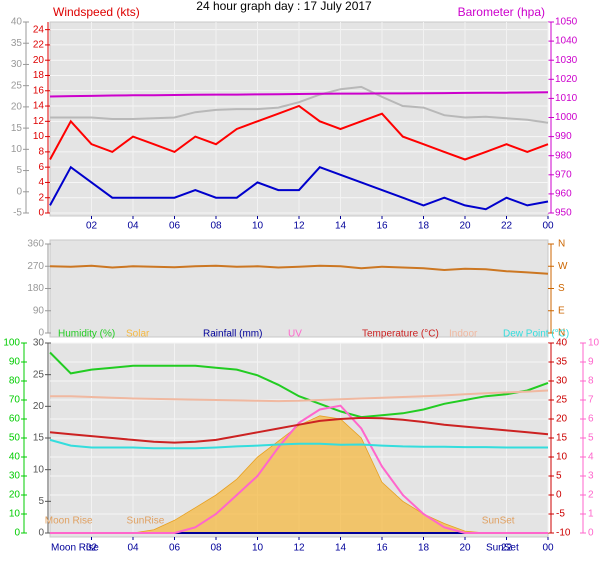  I want to click on y-tick-label: 1050, so click(566, 22).